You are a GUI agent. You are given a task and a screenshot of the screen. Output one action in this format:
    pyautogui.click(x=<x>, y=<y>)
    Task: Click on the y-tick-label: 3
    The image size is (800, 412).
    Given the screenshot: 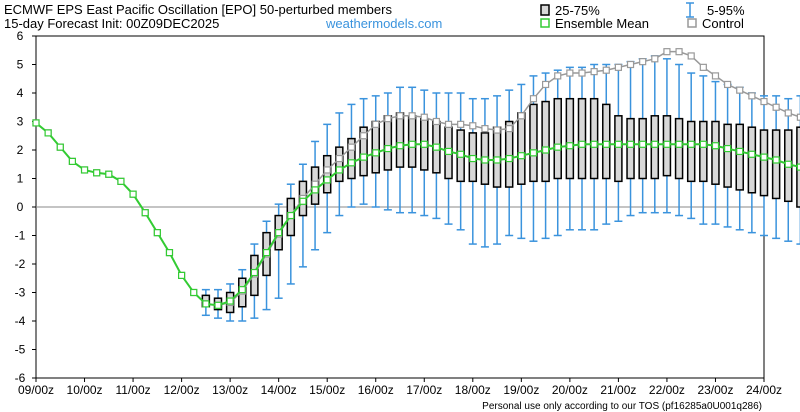 What is the action you would take?
    pyautogui.click(x=20, y=122)
    